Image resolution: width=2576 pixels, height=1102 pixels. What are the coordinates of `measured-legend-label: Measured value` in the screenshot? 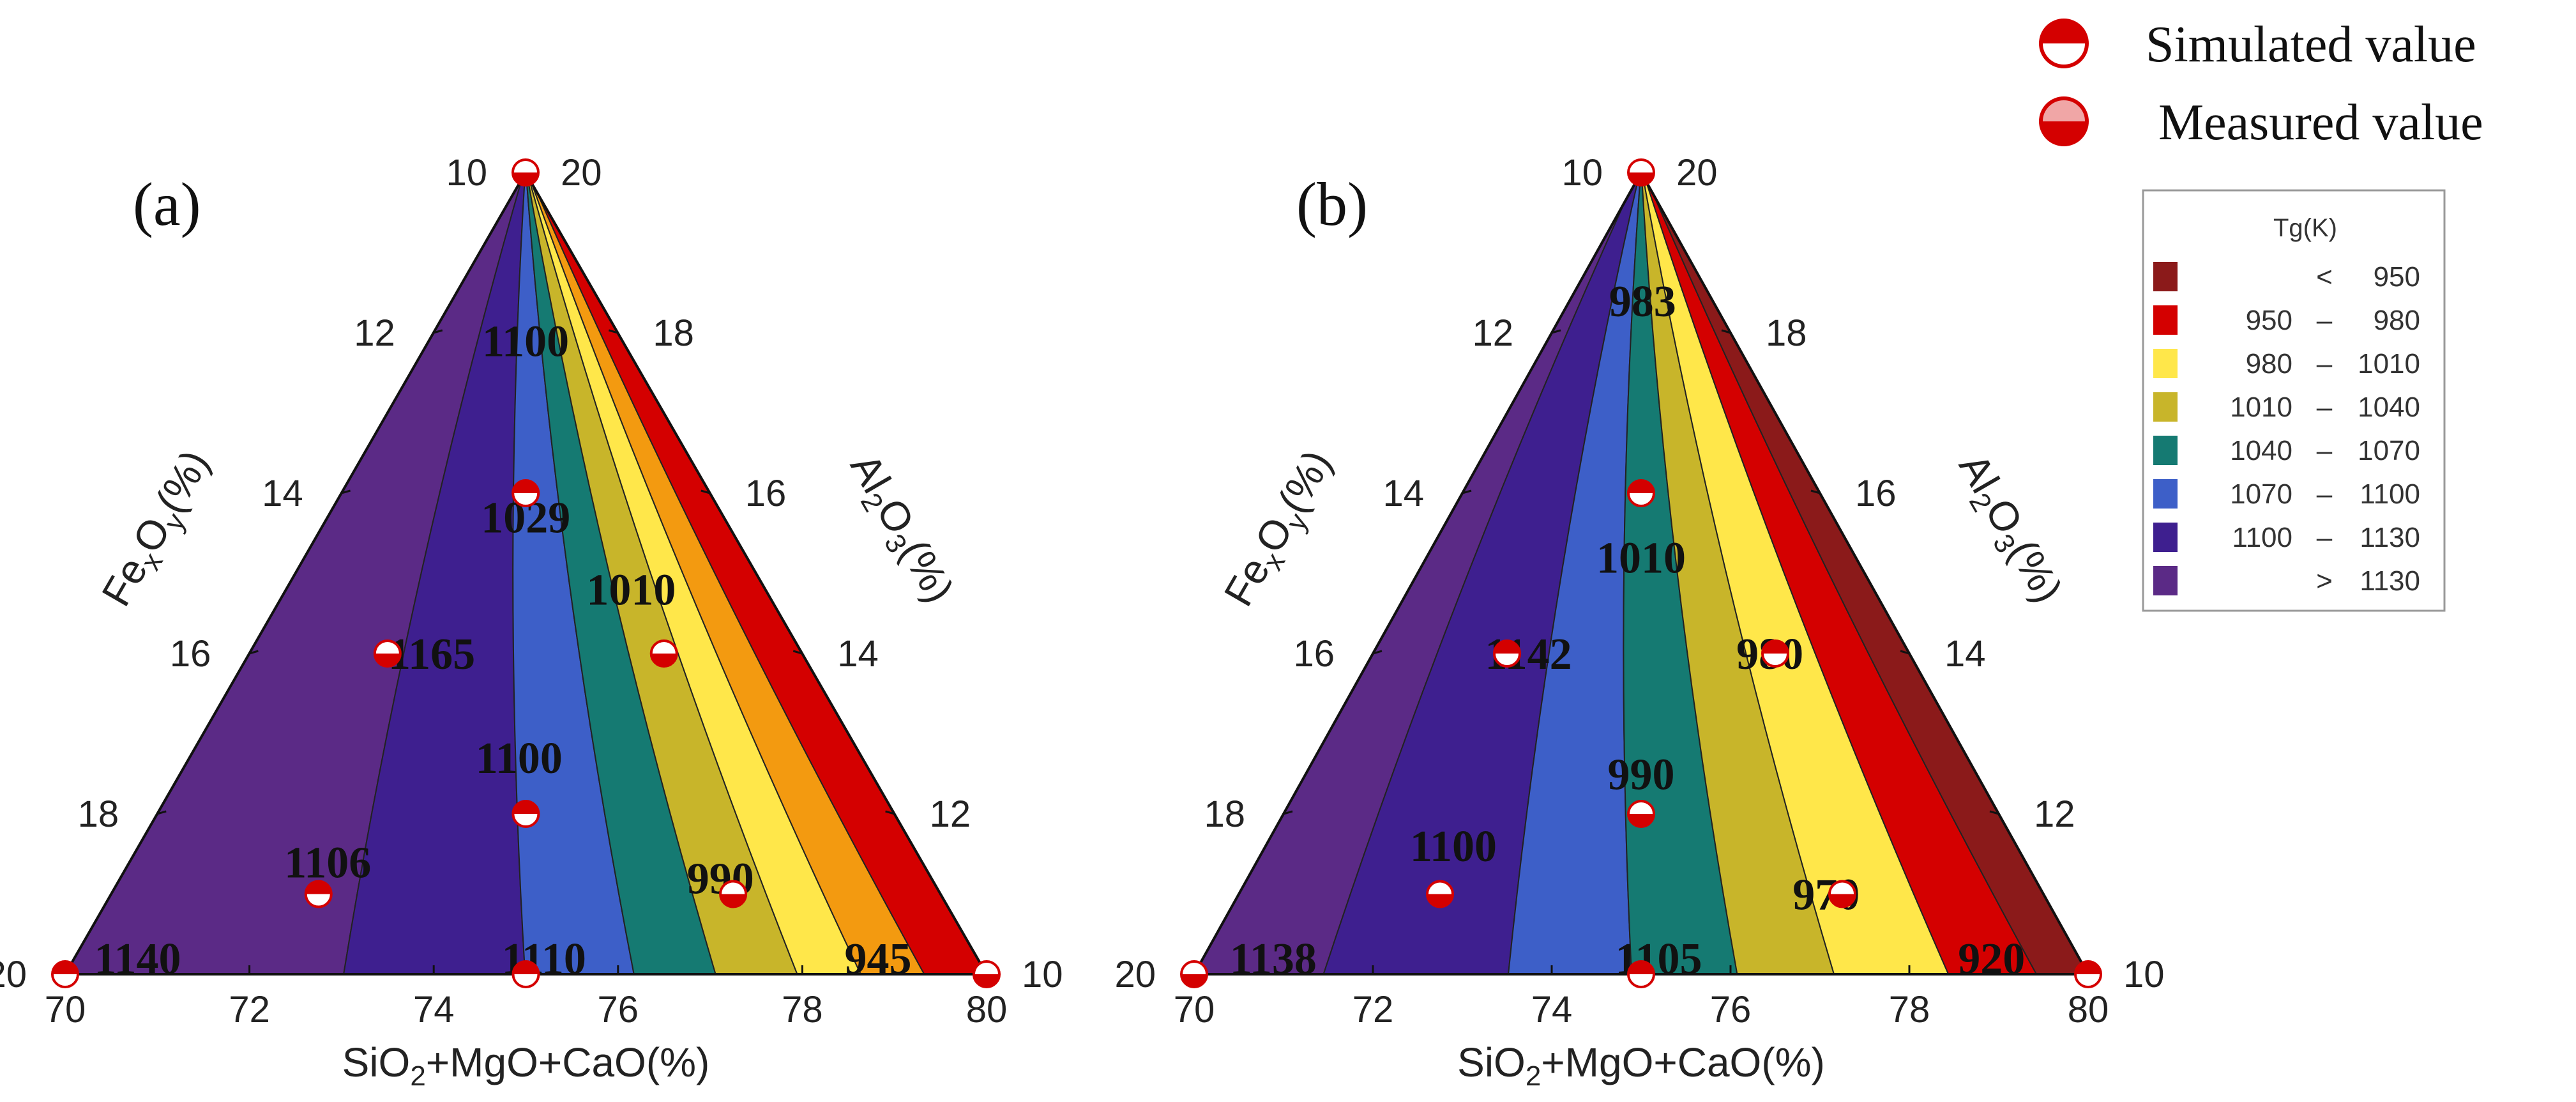 It's located at (2321, 123).